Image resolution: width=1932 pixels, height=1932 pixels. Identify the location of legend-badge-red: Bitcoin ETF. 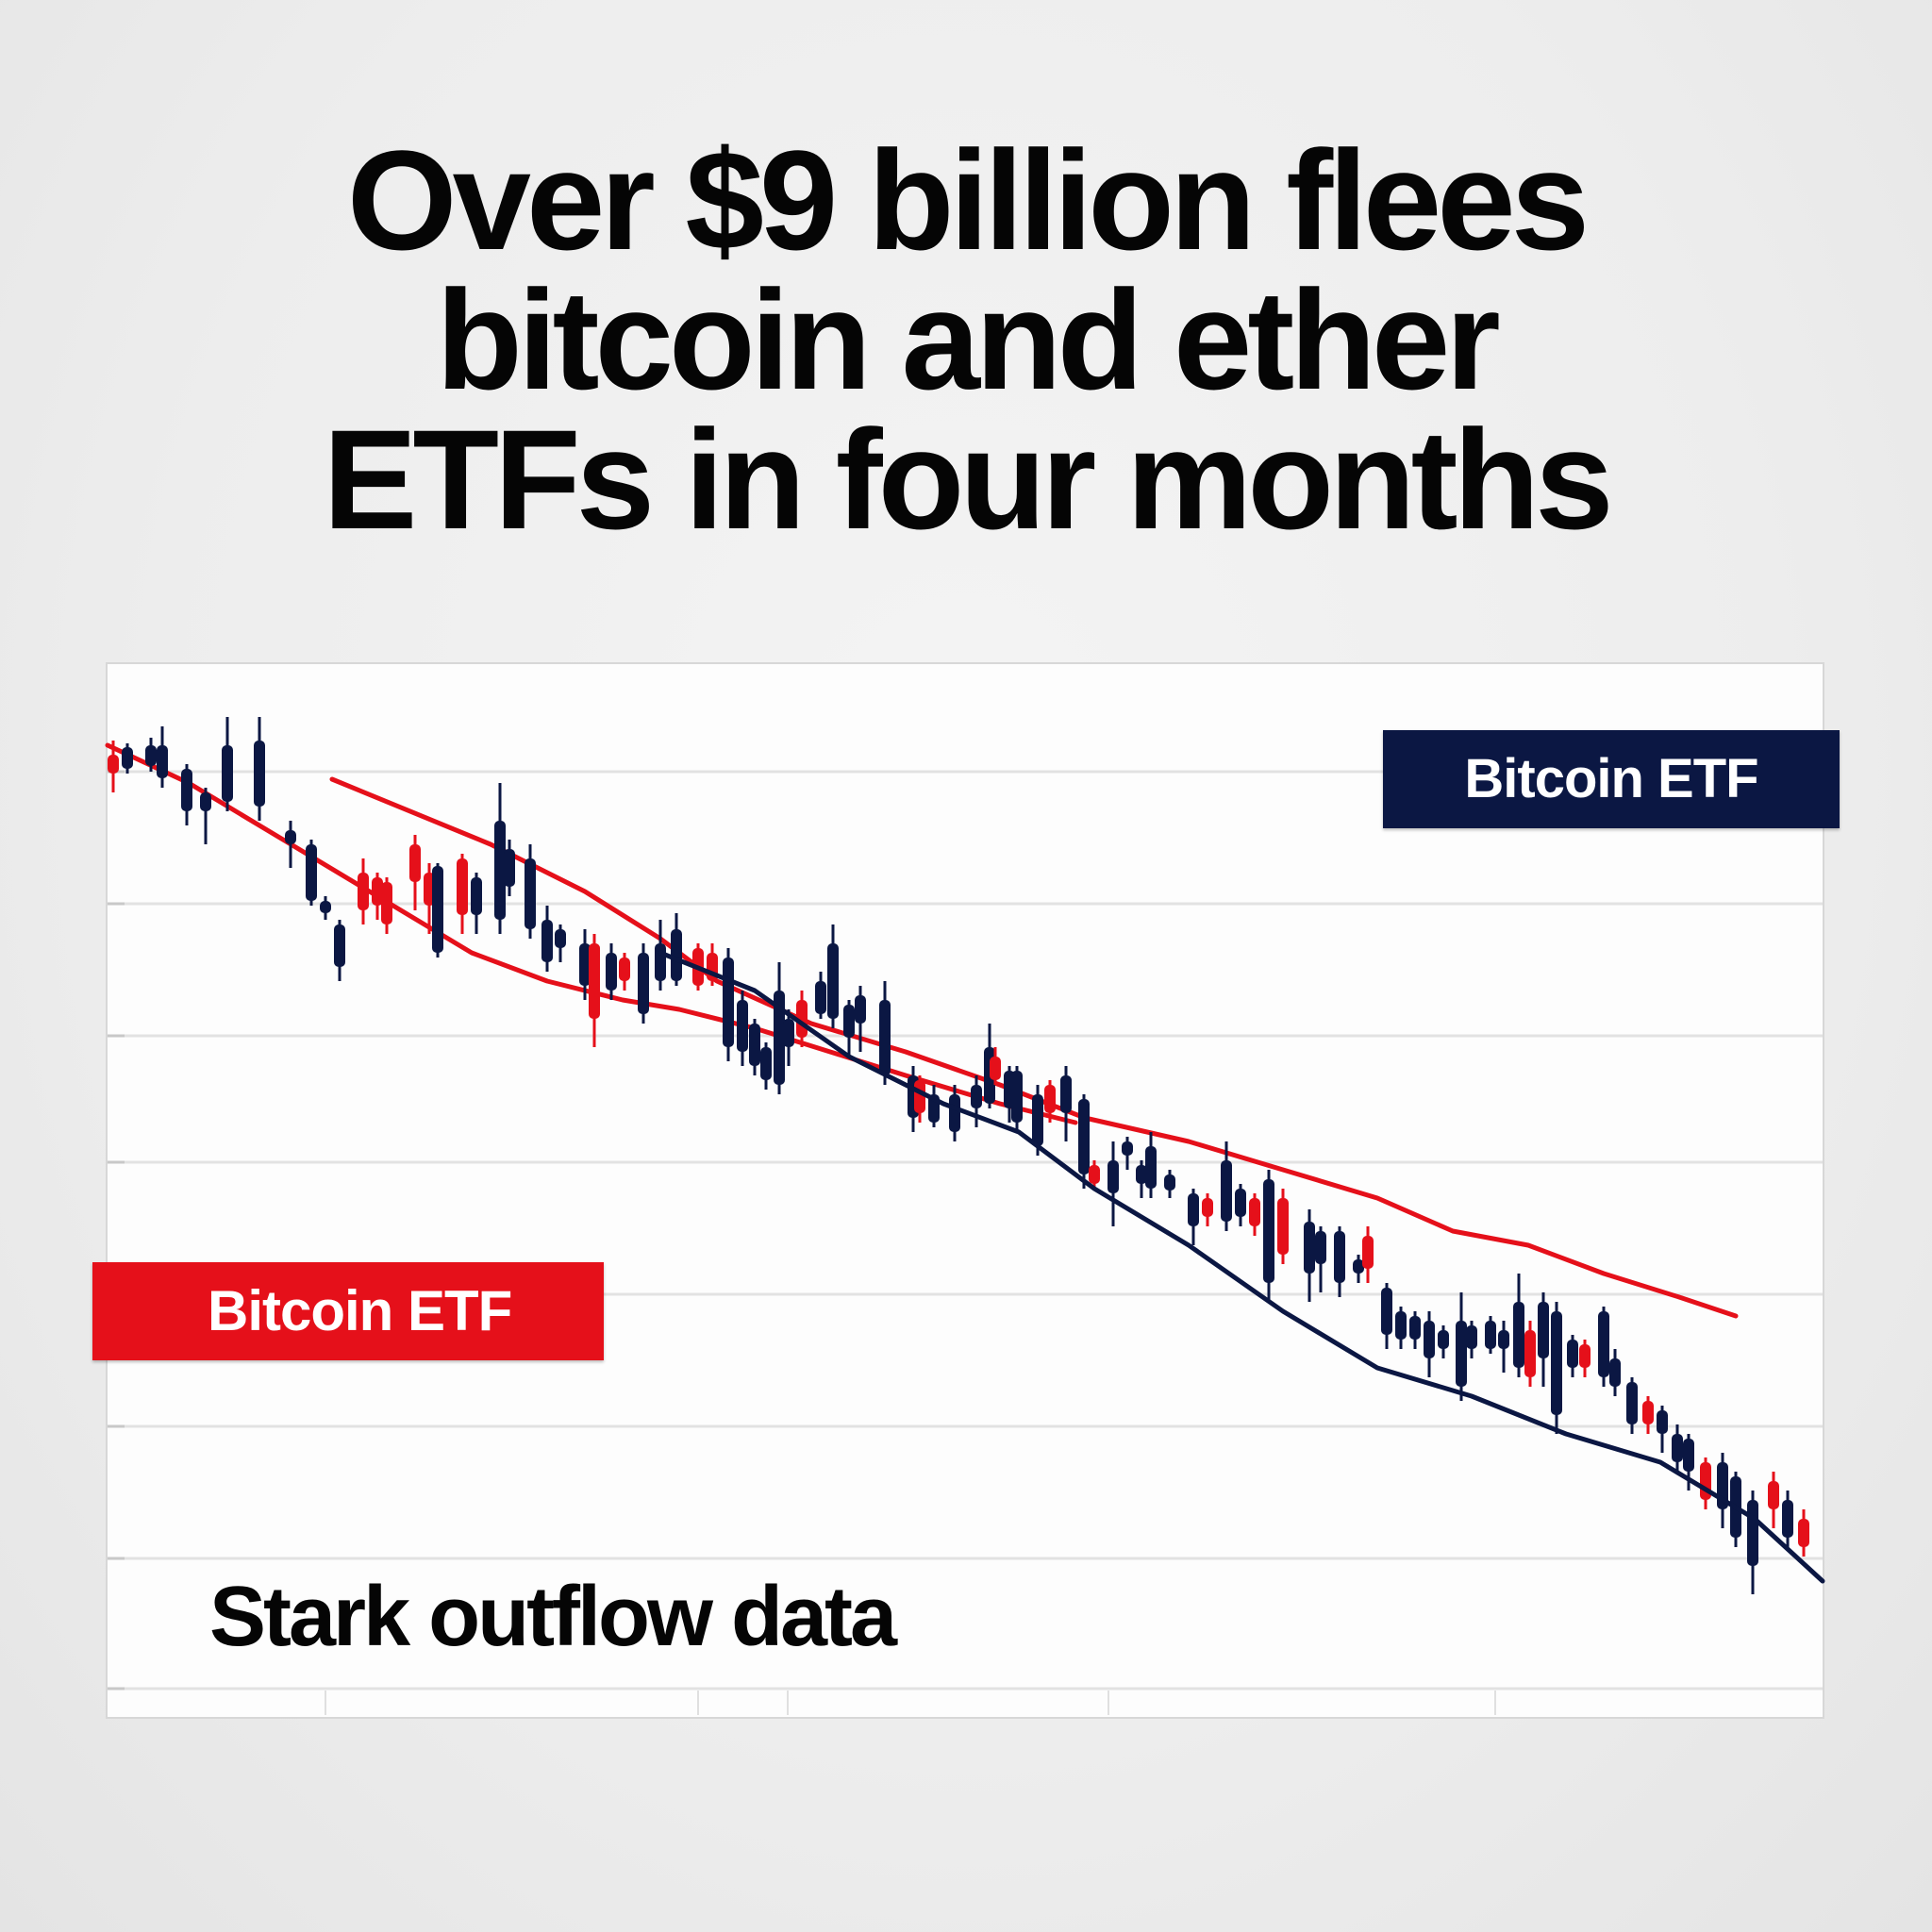
(348, 1311).